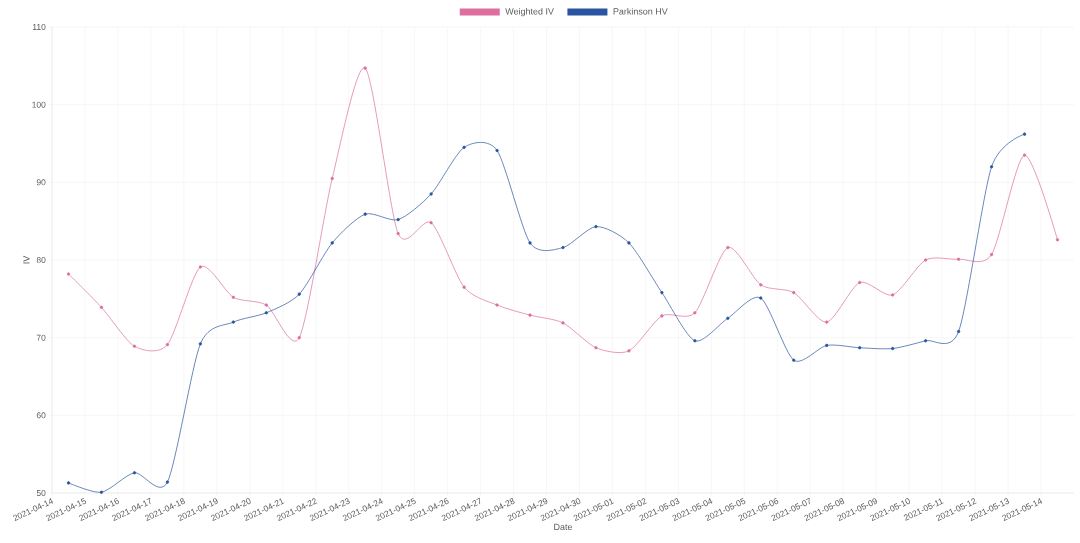 The height and width of the screenshot is (543, 1080). What do you see at coordinates (26, 259) in the screenshot?
I see `y-axis-title: IV` at bounding box center [26, 259].